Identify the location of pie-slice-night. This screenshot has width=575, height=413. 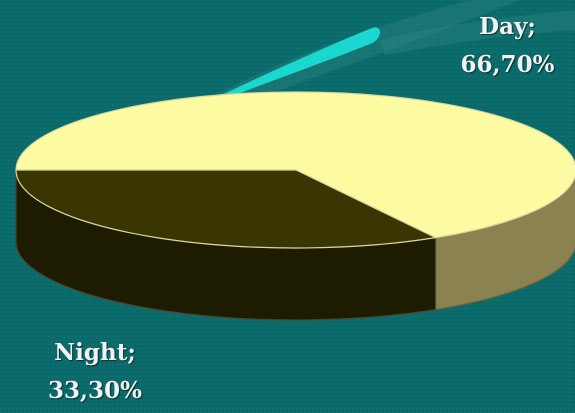
(226, 209).